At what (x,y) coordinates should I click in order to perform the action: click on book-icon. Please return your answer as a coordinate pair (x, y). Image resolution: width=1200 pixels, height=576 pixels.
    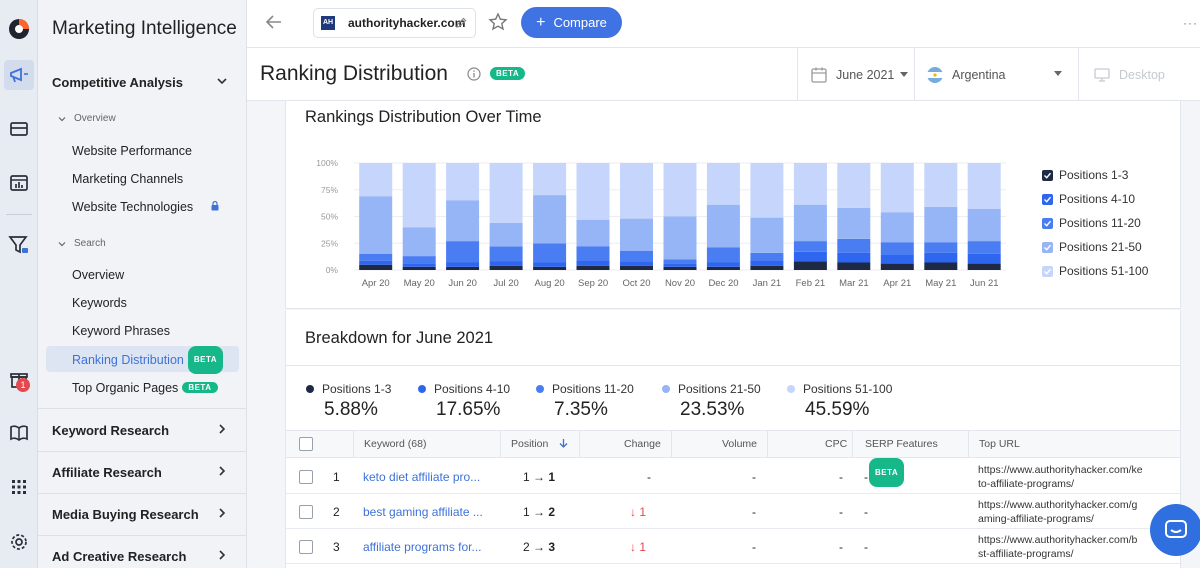
    Looking at the image, I should click on (19, 433).